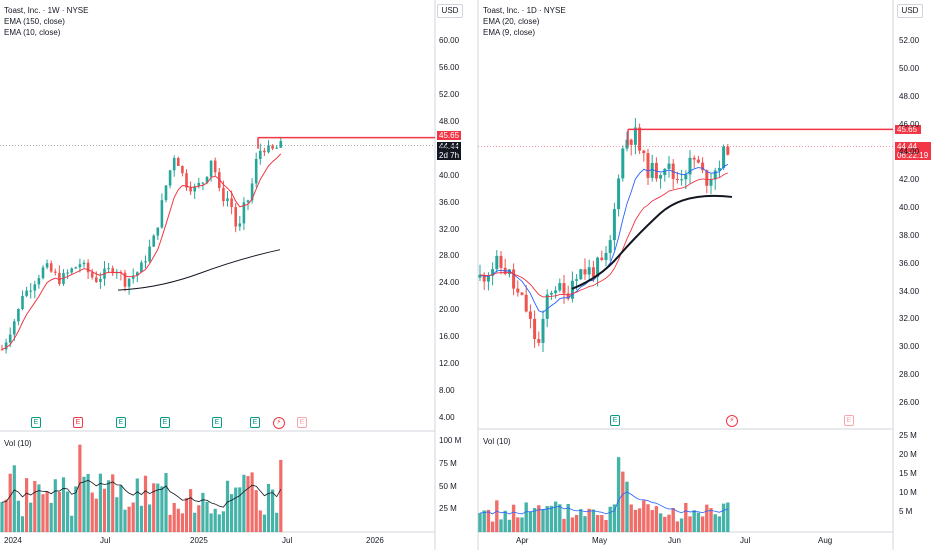  What do you see at coordinates (908, 129) in the screenshot?
I see `right-high-price-tag: 45.65` at bounding box center [908, 129].